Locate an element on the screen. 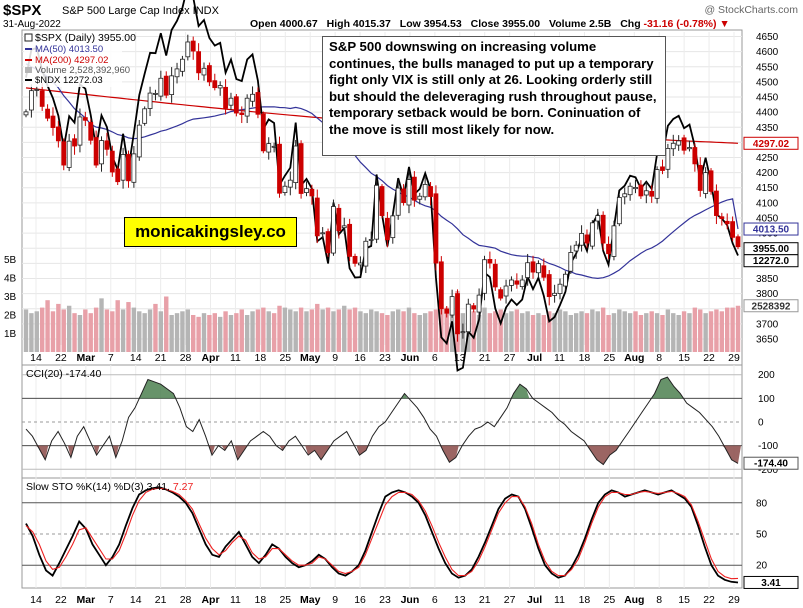 This screenshot has width=803, height=608. x-tick-label: Aug is located at coordinates (634, 600).